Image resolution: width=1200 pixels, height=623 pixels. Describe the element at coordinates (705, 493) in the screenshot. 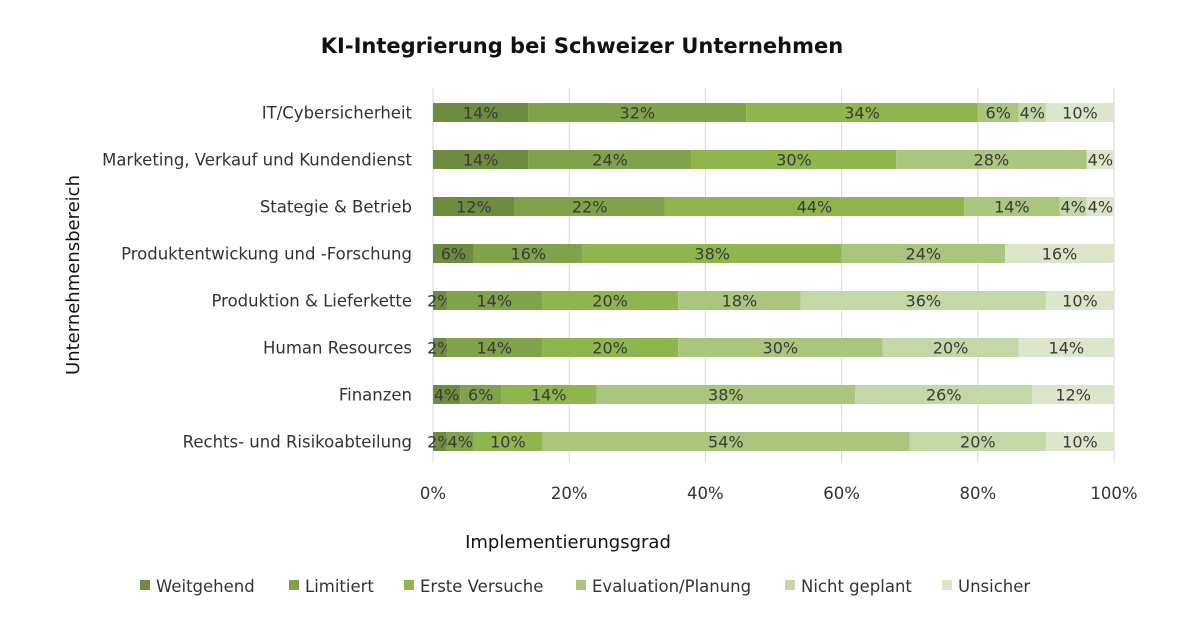

I see `x-tick-label: 40%` at that location.